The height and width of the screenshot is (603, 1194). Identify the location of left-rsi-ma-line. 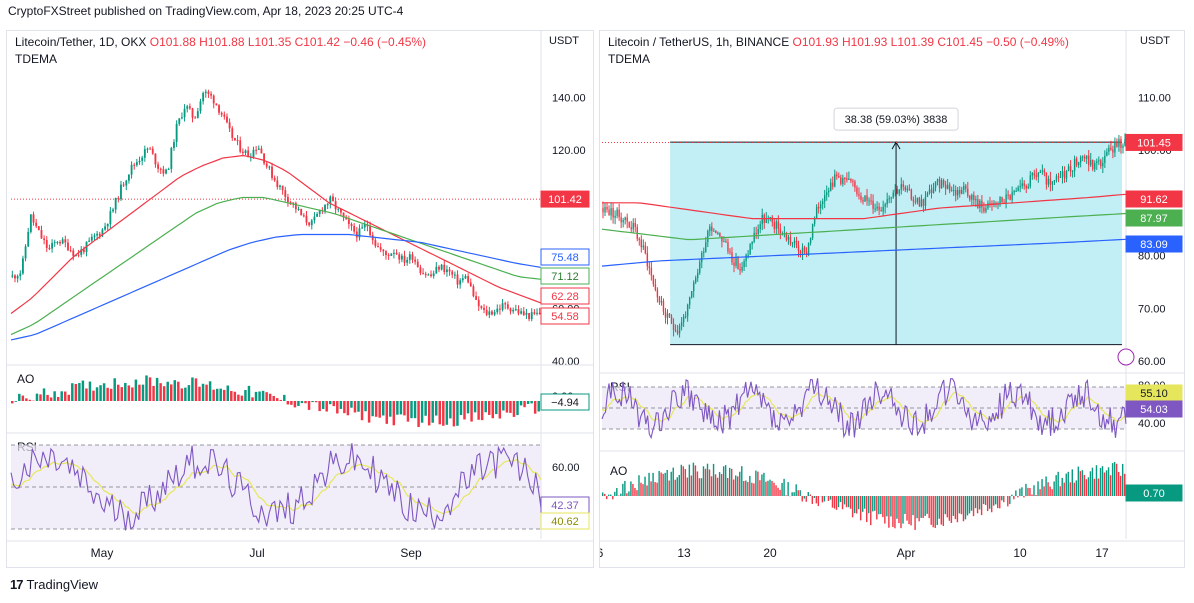
(276, 486).